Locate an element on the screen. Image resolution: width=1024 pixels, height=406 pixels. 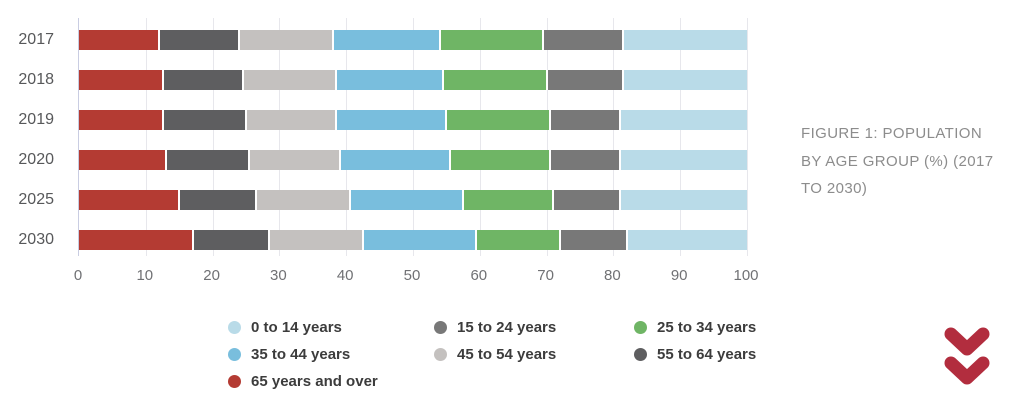
legend-label: 0 to 14 years is located at coordinates (296, 327).